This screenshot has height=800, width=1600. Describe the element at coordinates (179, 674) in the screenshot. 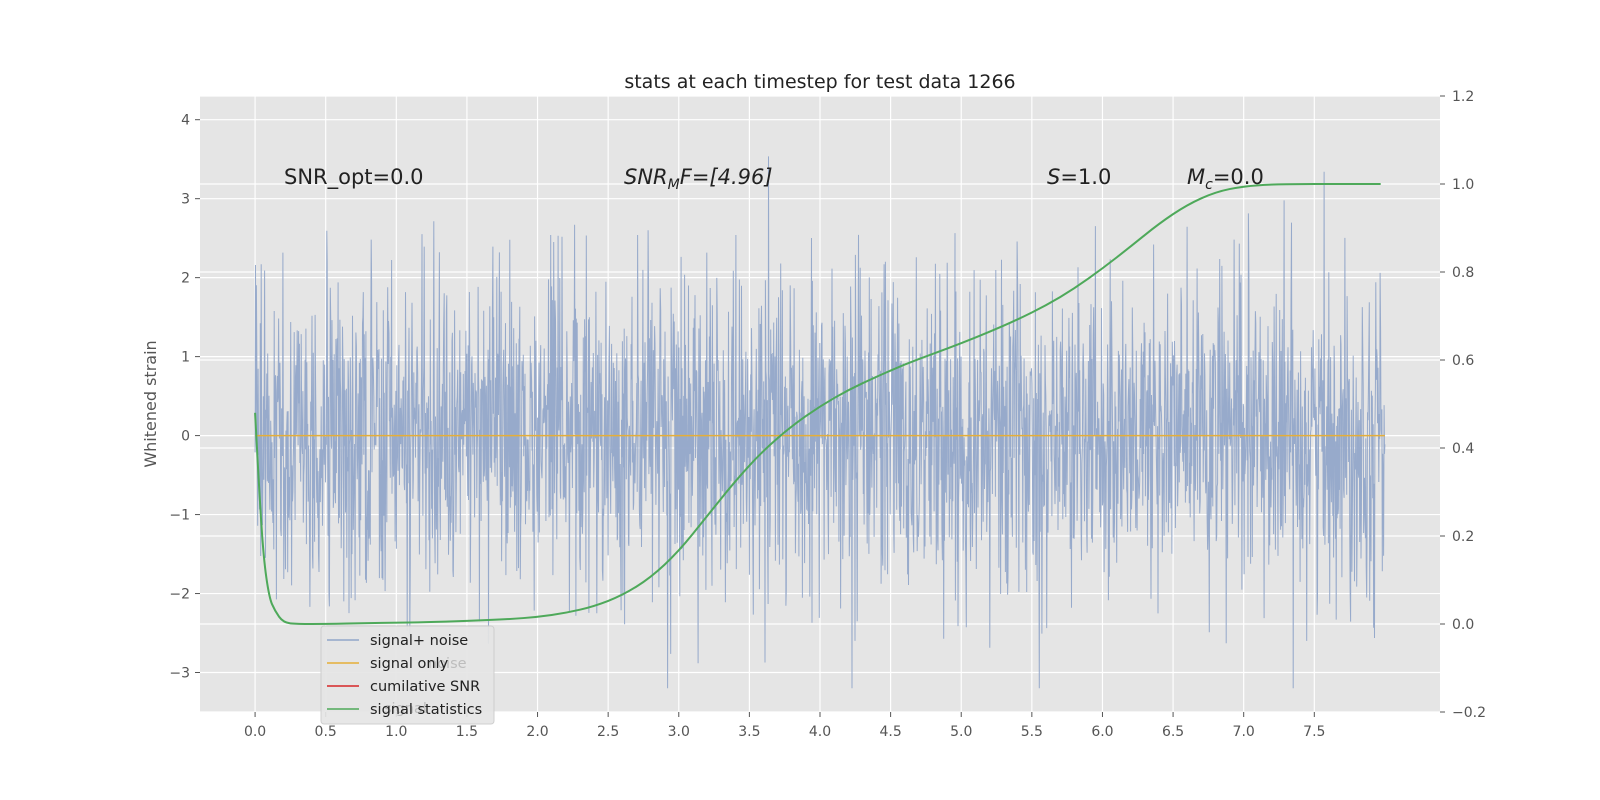

I see `y-tick-label-left: −3` at that location.